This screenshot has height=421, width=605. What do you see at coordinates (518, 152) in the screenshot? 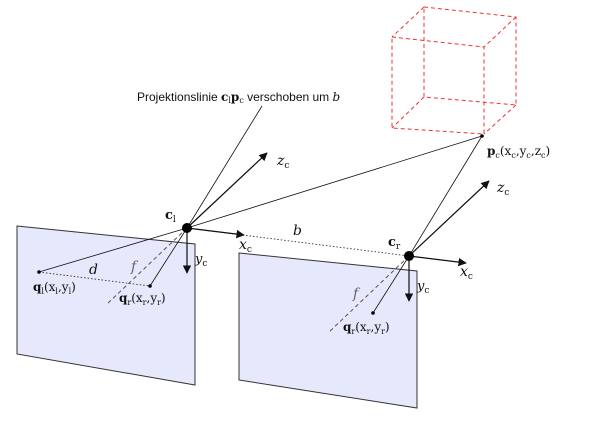
I see `pc-label: pc(xc,yc,zc)` at bounding box center [518, 152].